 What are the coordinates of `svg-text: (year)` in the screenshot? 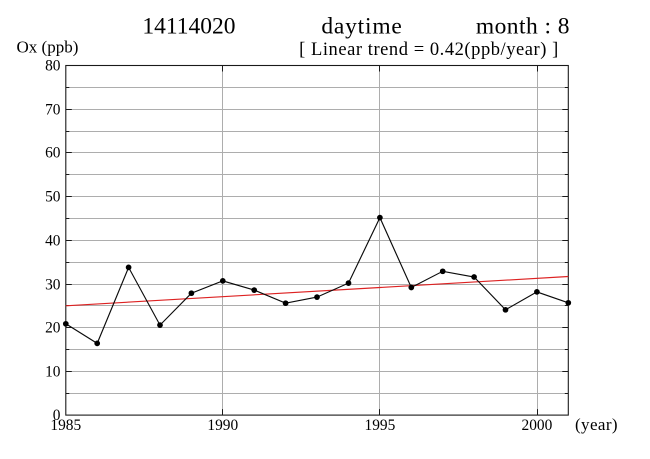 It's located at (596, 424).